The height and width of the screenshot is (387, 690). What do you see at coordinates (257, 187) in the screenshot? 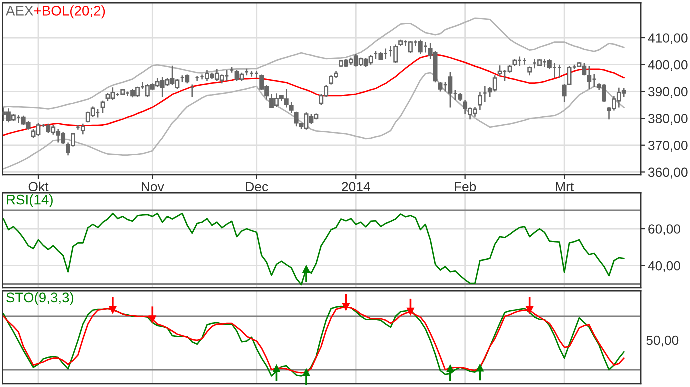
I see `x-tick-label: Dec` at bounding box center [257, 187].